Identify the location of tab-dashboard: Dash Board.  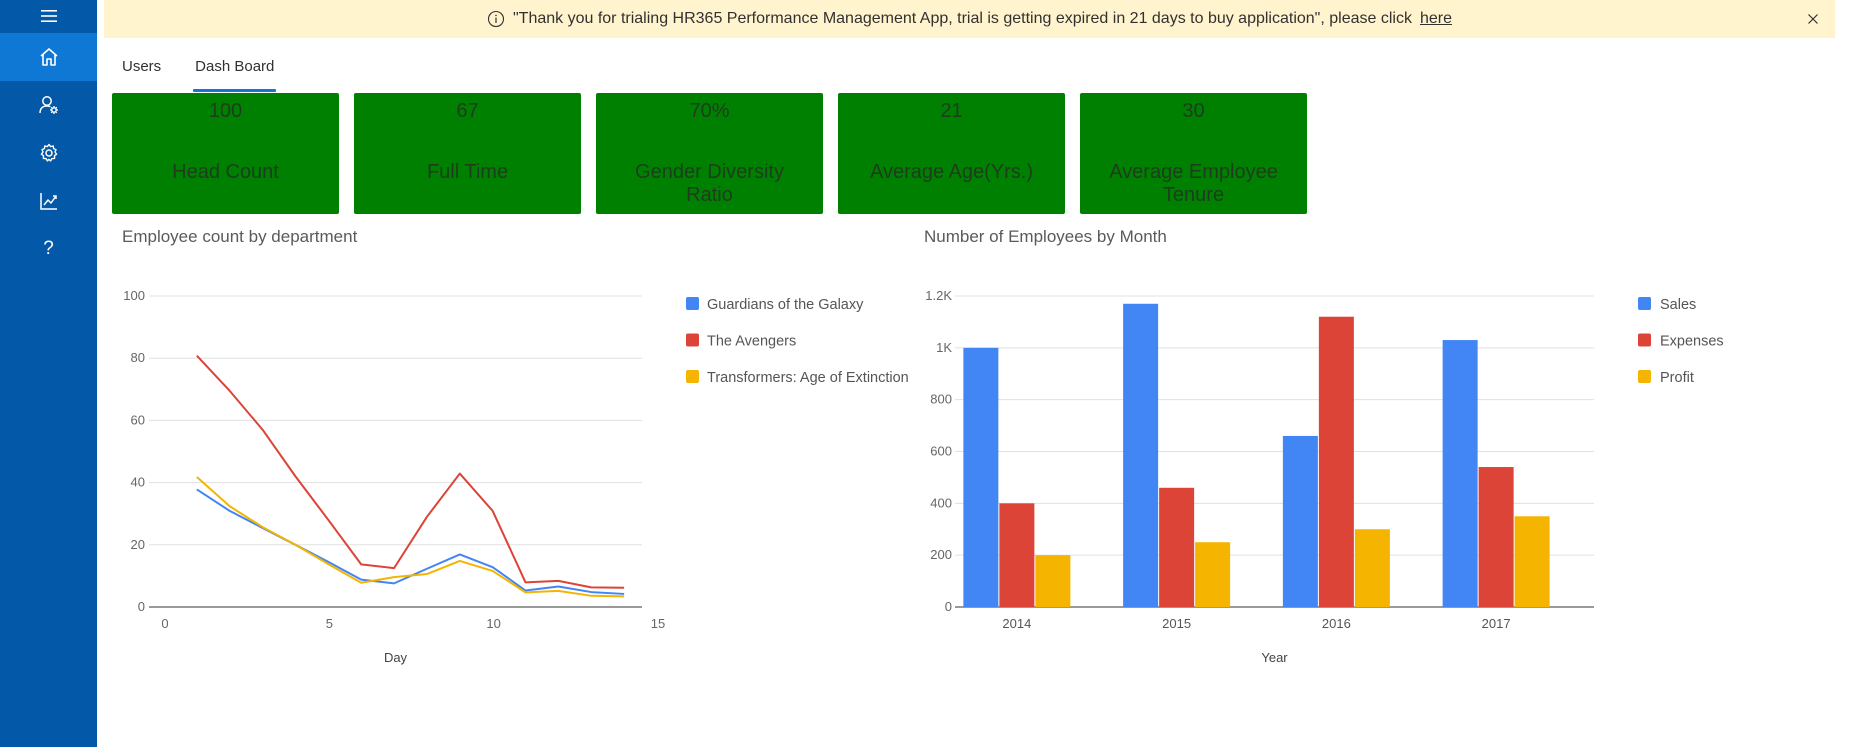
(235, 71).